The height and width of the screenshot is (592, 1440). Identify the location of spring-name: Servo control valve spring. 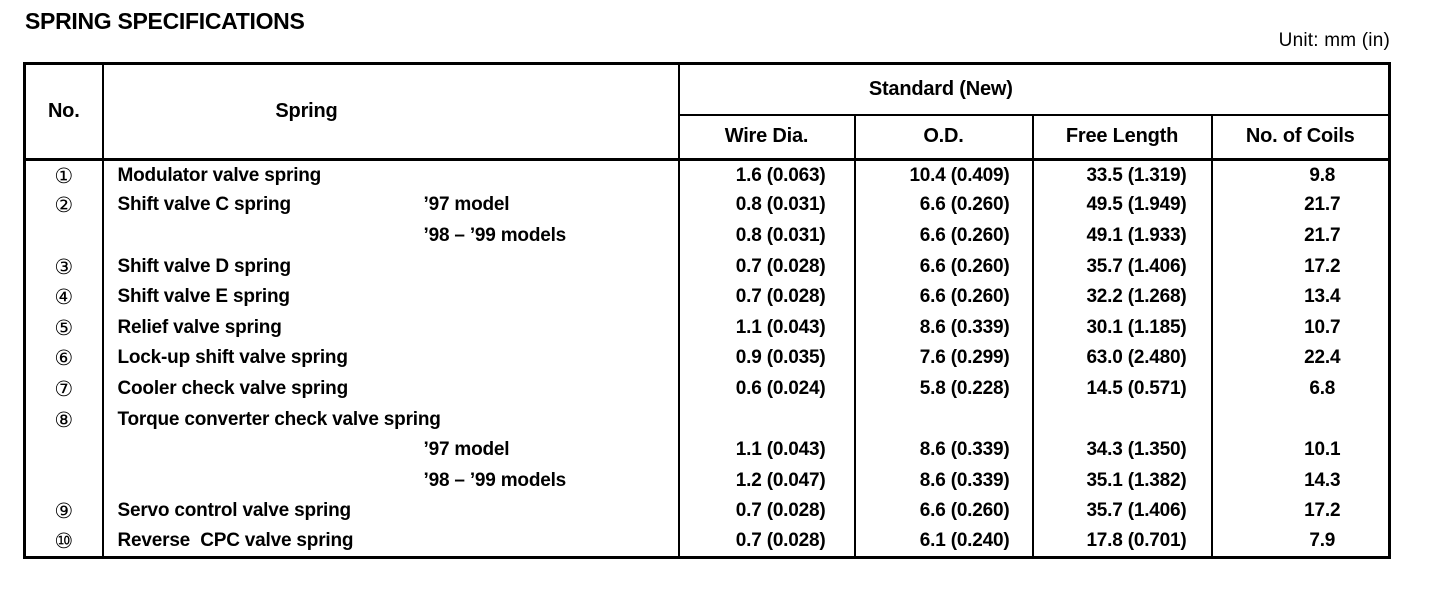
(234, 511).